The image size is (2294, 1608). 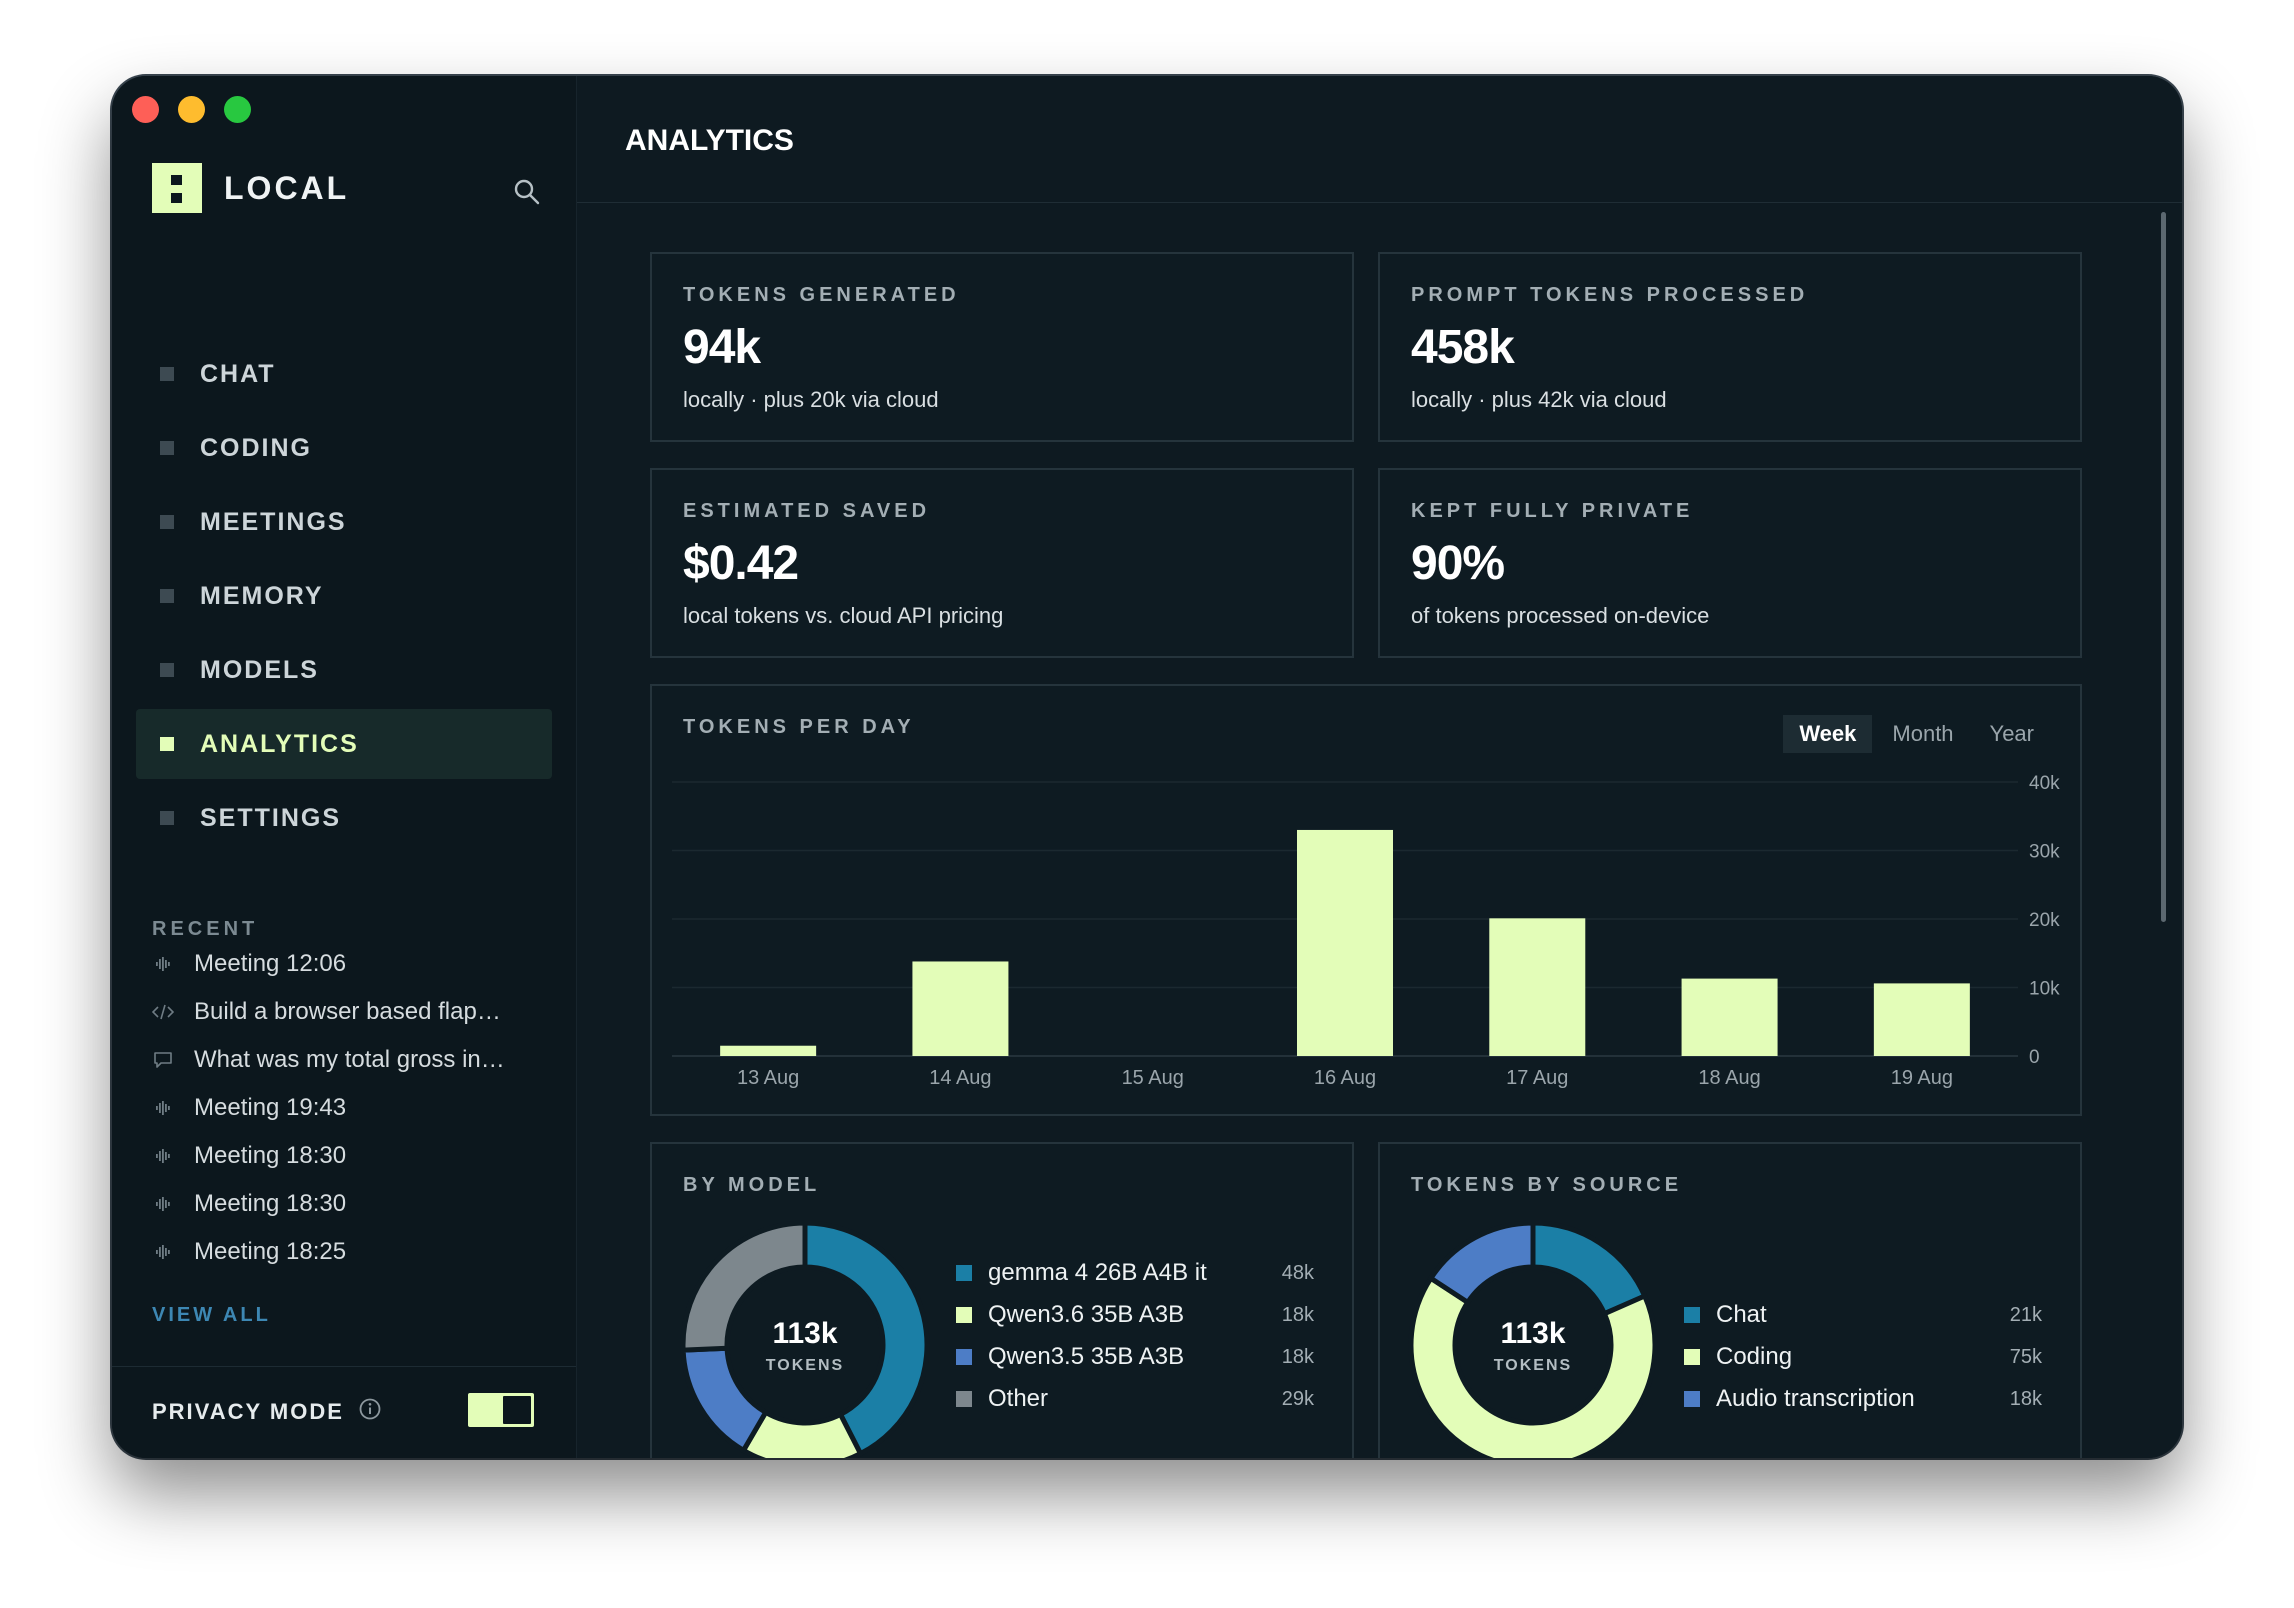 What do you see at coordinates (238, 373) in the screenshot?
I see `nav-item-label: CHAT` at bounding box center [238, 373].